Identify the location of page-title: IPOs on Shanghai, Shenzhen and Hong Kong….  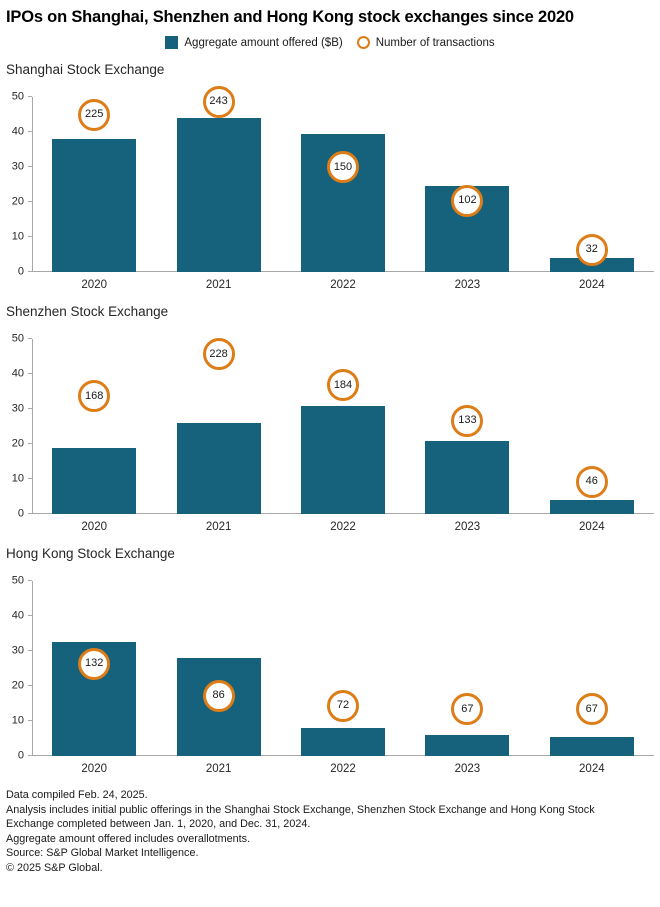
(290, 17).